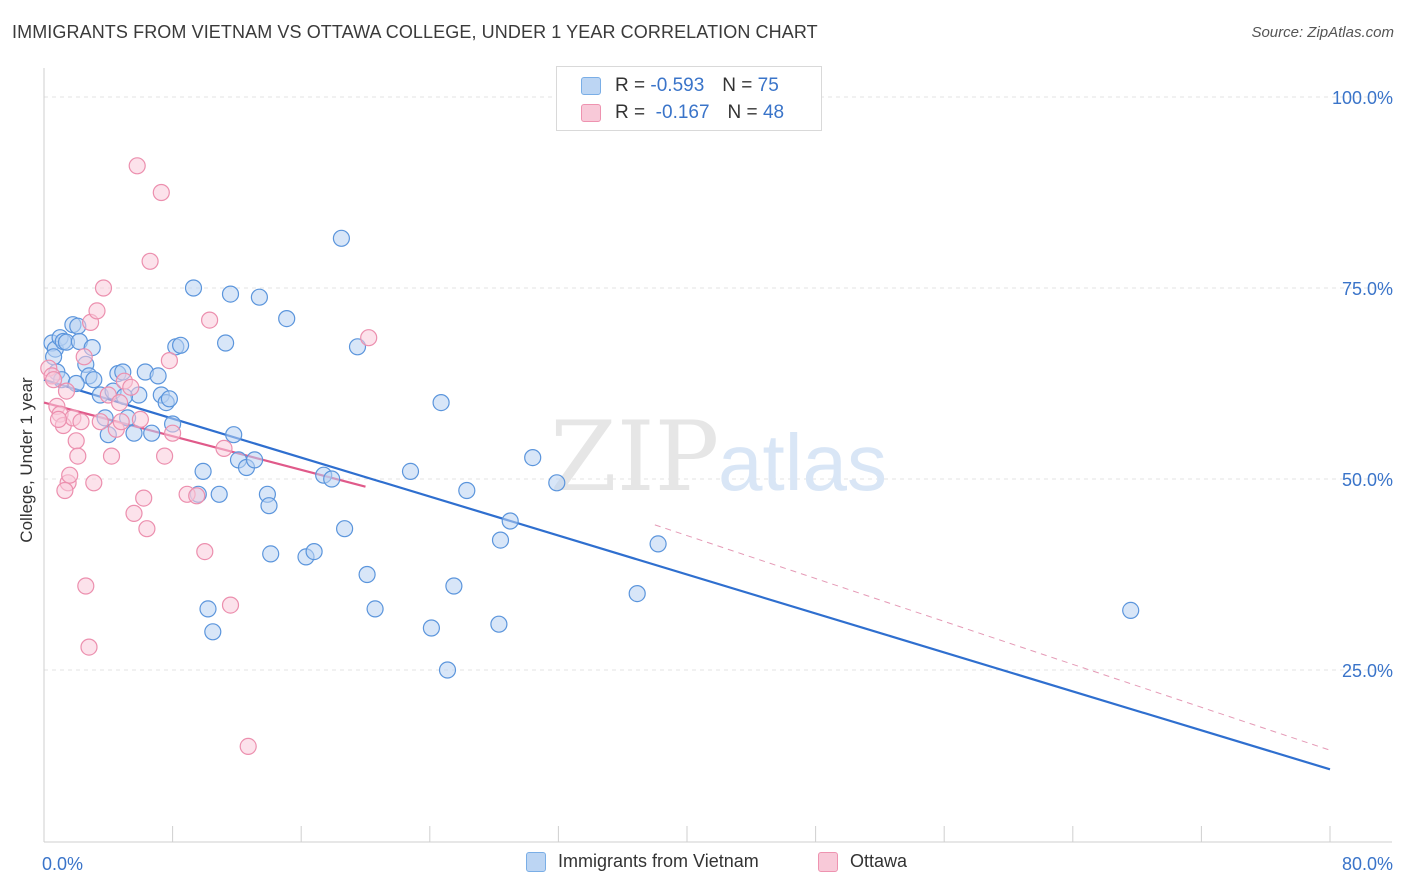 This screenshot has height=892, width=1406. I want to click on source-label: Source: ZipAtlas.com, so click(1322, 32).